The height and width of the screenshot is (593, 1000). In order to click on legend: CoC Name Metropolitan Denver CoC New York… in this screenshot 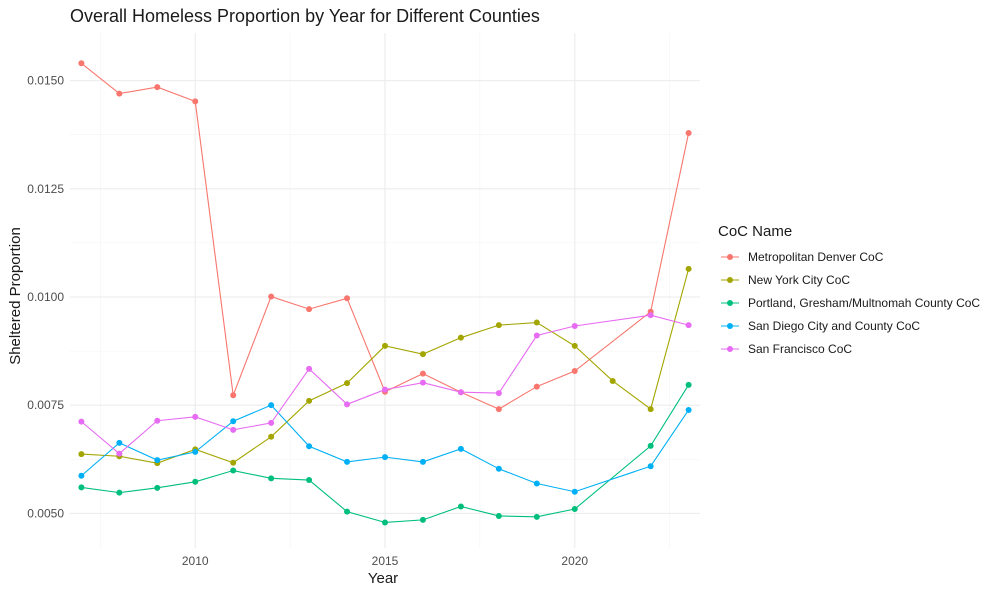, I will do `click(849, 289)`.